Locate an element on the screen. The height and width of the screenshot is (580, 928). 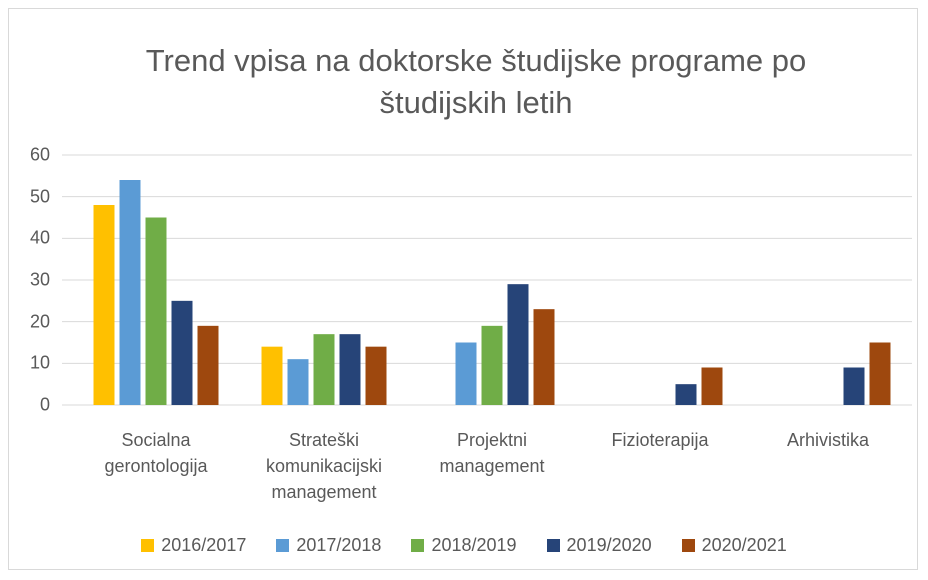
legend-item: 2018/2019 is located at coordinates (464, 545).